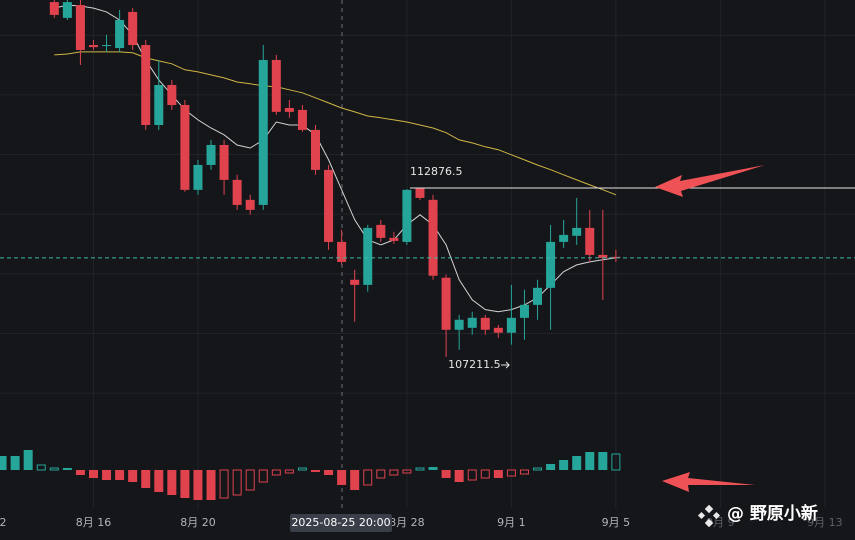  I want to click on x-tick-label: 9月 13, so click(825, 522).